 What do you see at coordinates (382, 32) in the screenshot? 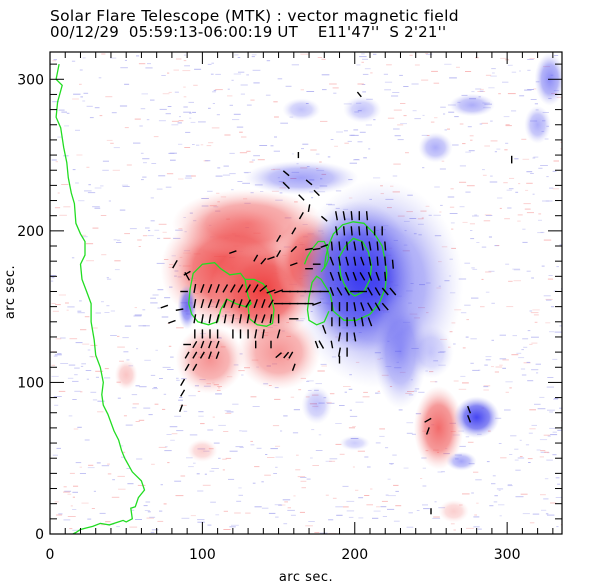
I see `observation-position: E11'47'' S 2'21''` at bounding box center [382, 32].